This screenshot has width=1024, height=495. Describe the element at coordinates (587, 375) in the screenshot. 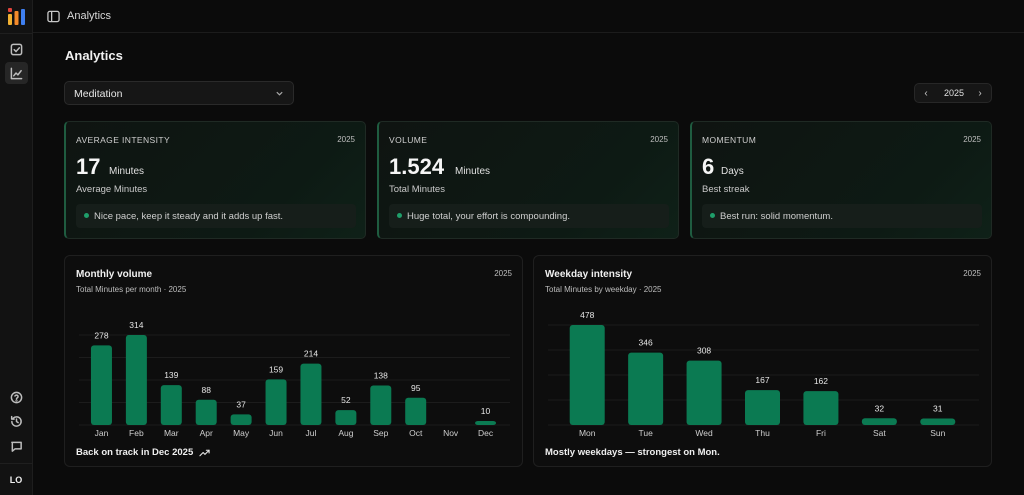

I see `chart-bar-mon` at that location.